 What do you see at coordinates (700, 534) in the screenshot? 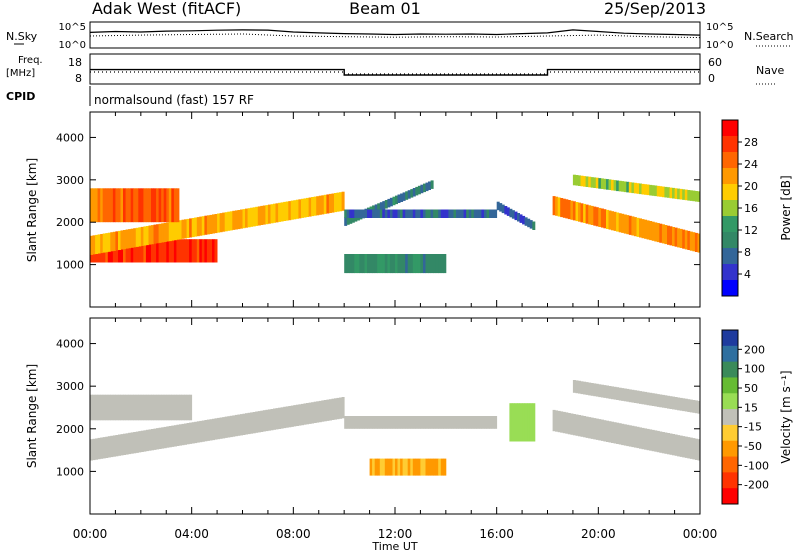
I see `xtick-label: 00:00` at bounding box center [700, 534].